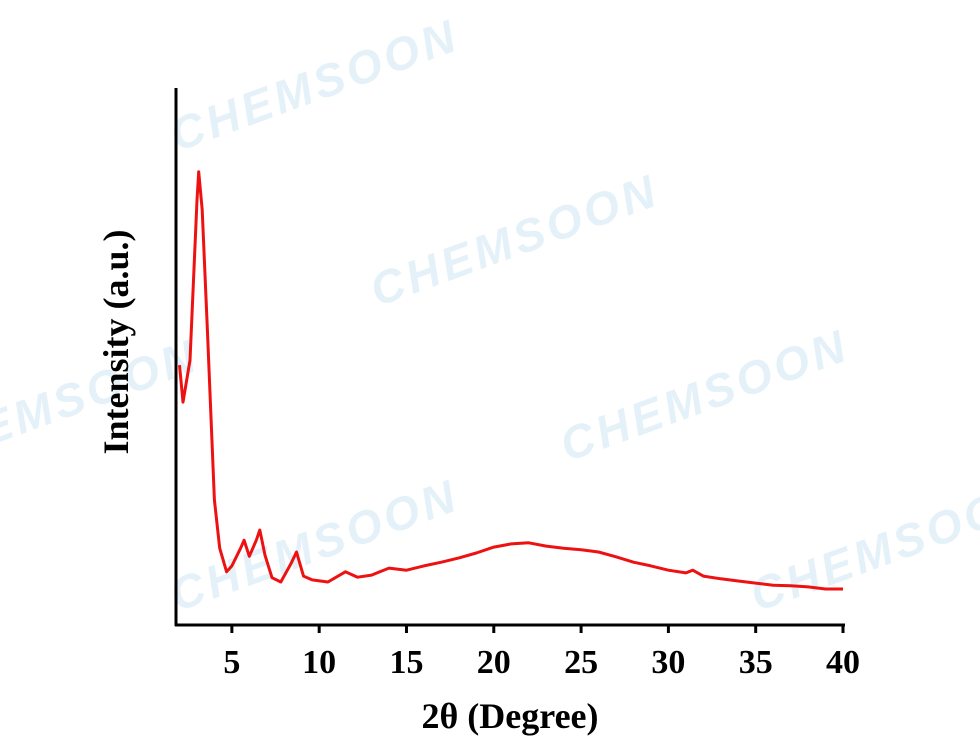 The width and height of the screenshot is (980, 750). What do you see at coordinates (116, 341) in the screenshot?
I see `y-axis-title: Intensity (a.u.)` at bounding box center [116, 341].